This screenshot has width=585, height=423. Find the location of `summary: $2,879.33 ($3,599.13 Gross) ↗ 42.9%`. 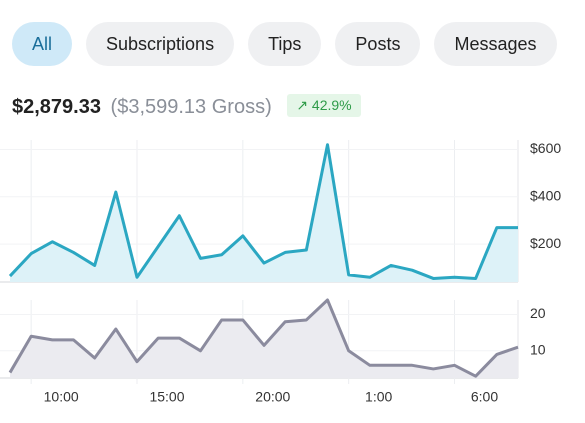

summary: $2,879.33 ($3,599.13 Gross) ↗ 42.9% is located at coordinates (186, 106).